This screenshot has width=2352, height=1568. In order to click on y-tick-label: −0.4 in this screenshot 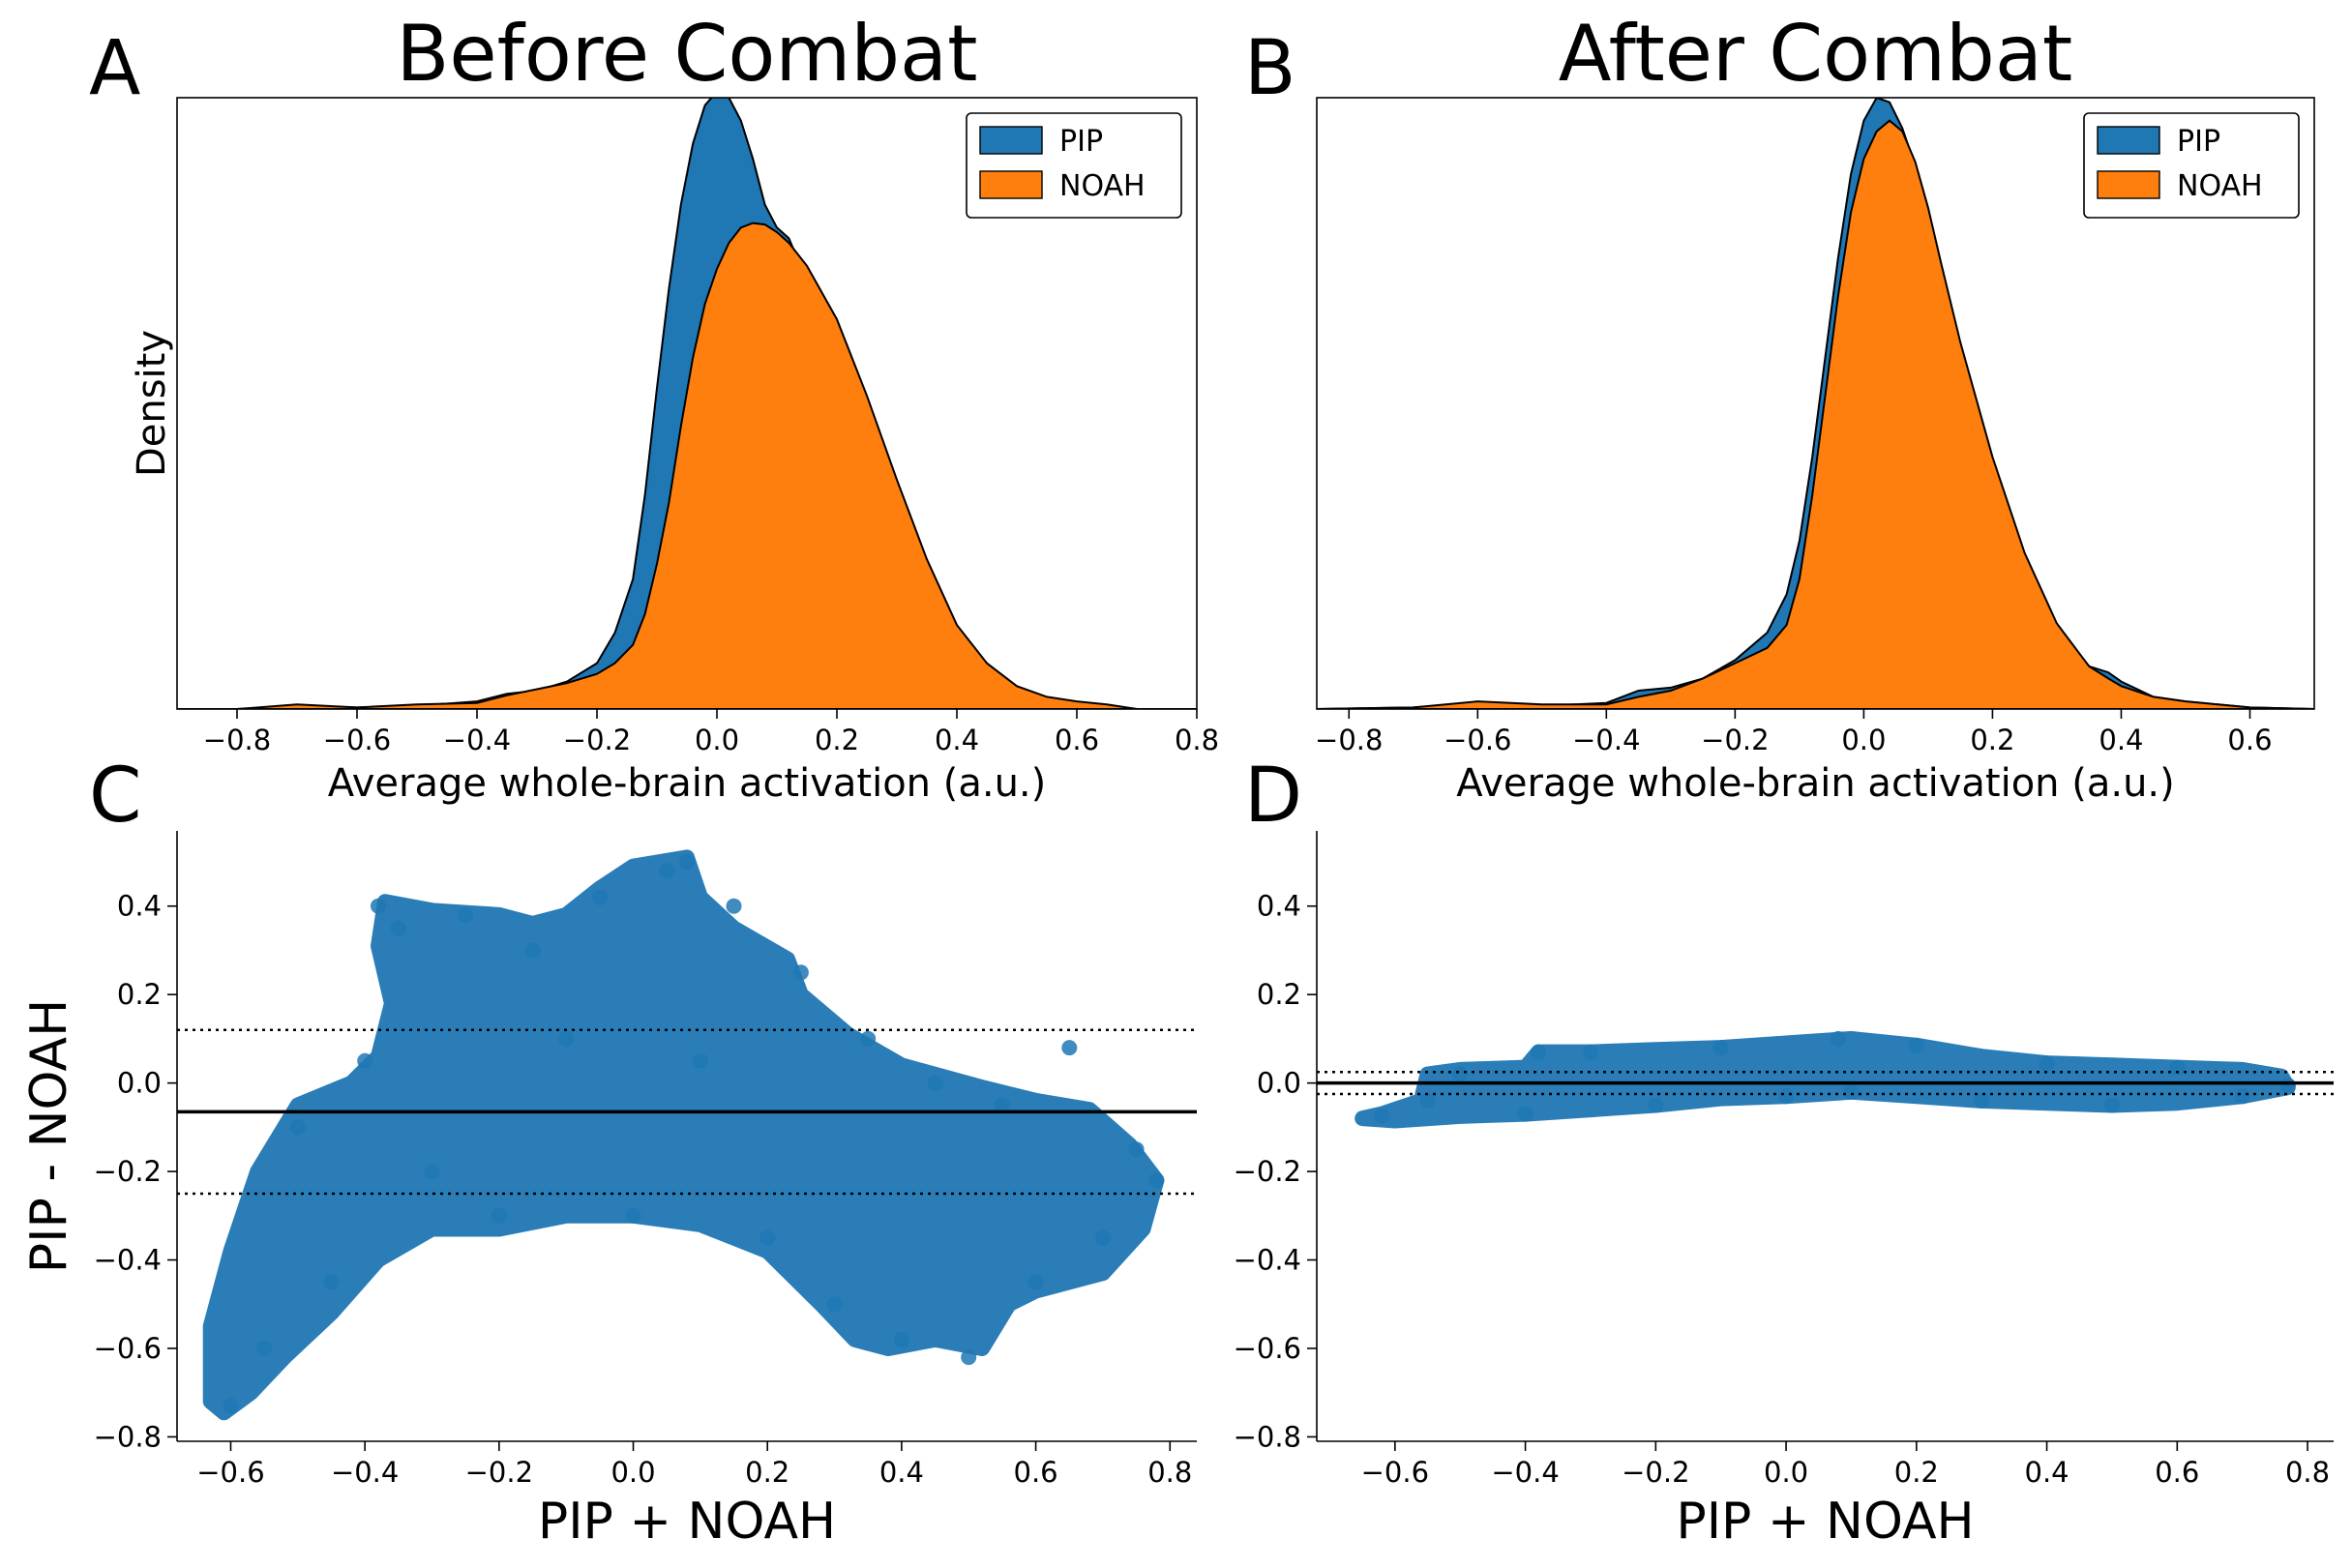, I will do `click(1267, 1260)`.